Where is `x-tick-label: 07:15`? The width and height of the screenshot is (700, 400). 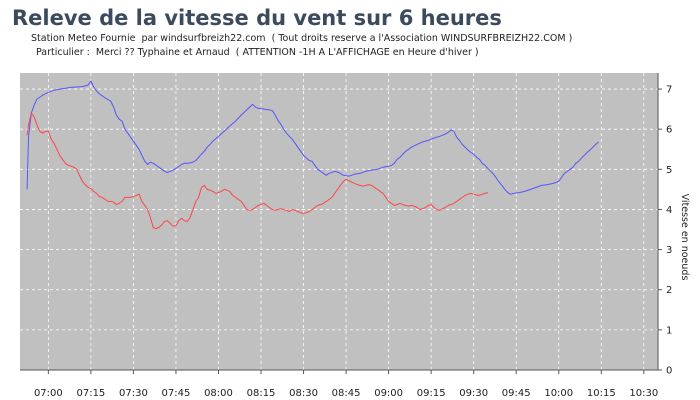
x-tick-label: 07:15 is located at coordinates (90, 393).